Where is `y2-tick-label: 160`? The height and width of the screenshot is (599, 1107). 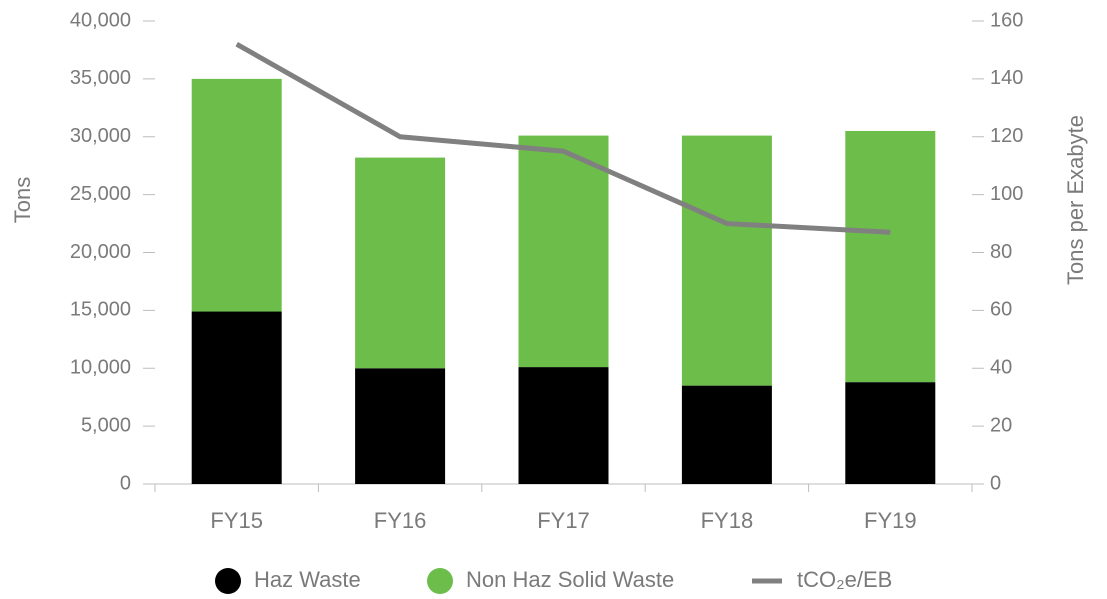 y2-tick-label: 160 is located at coordinates (1006, 20).